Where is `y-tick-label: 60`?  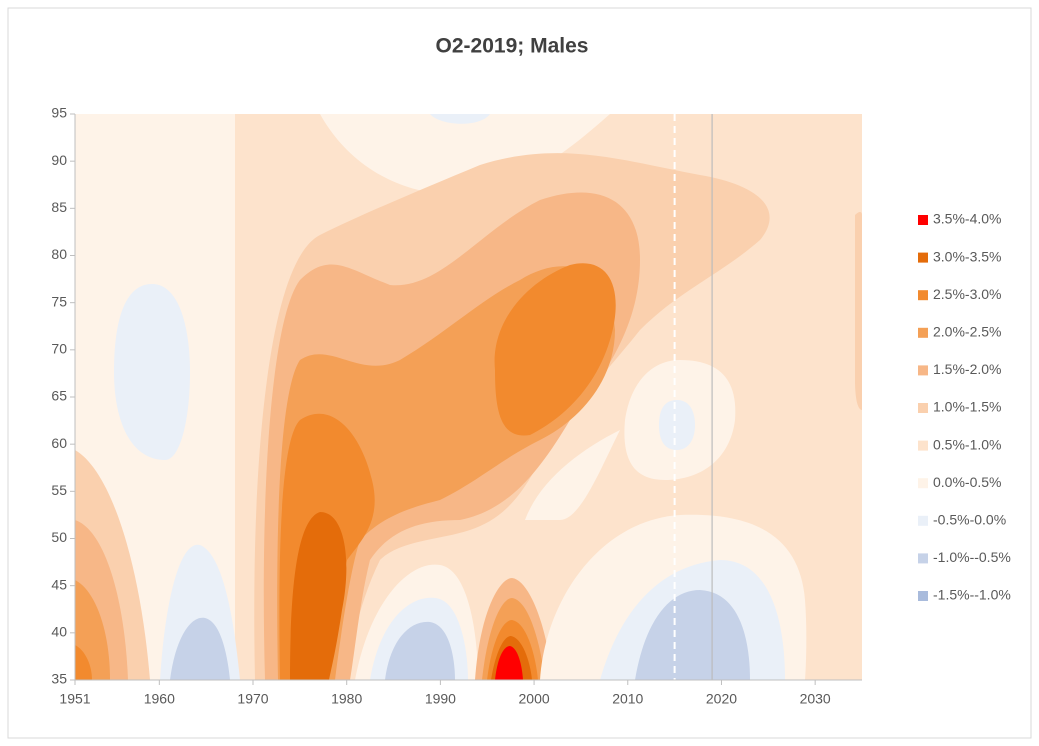 y-tick-label: 60 is located at coordinates (59, 443).